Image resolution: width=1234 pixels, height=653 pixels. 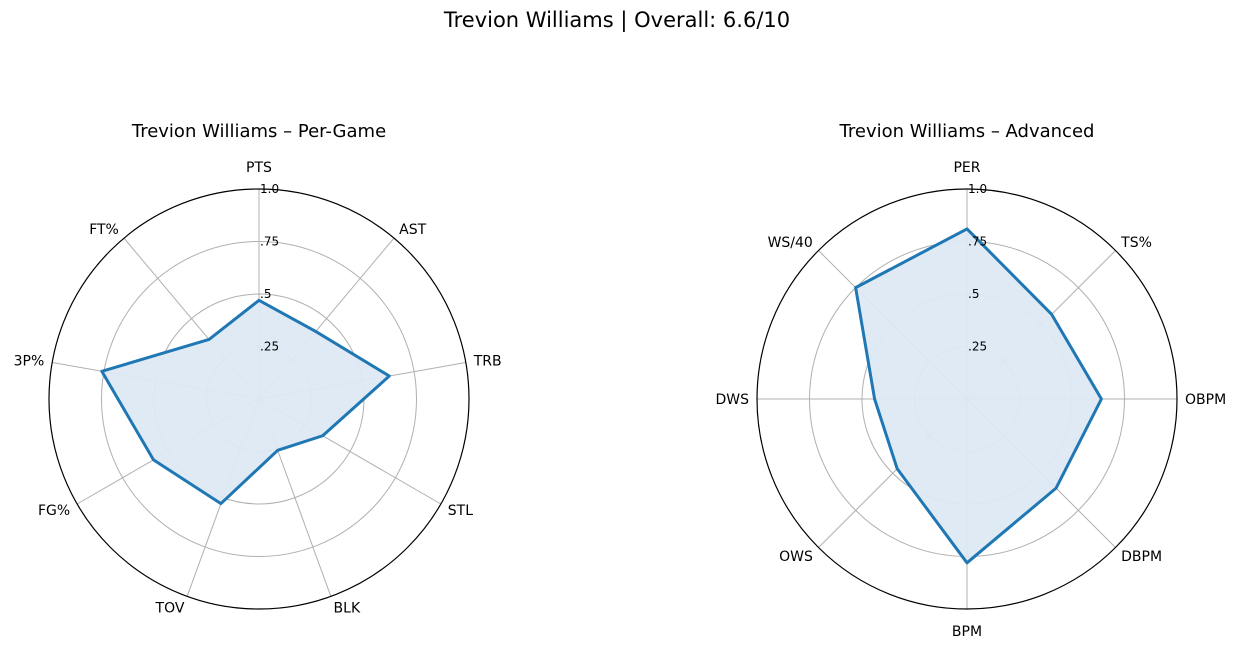 I want to click on category-label-ts-pct: TS%, so click(x=1136, y=243).